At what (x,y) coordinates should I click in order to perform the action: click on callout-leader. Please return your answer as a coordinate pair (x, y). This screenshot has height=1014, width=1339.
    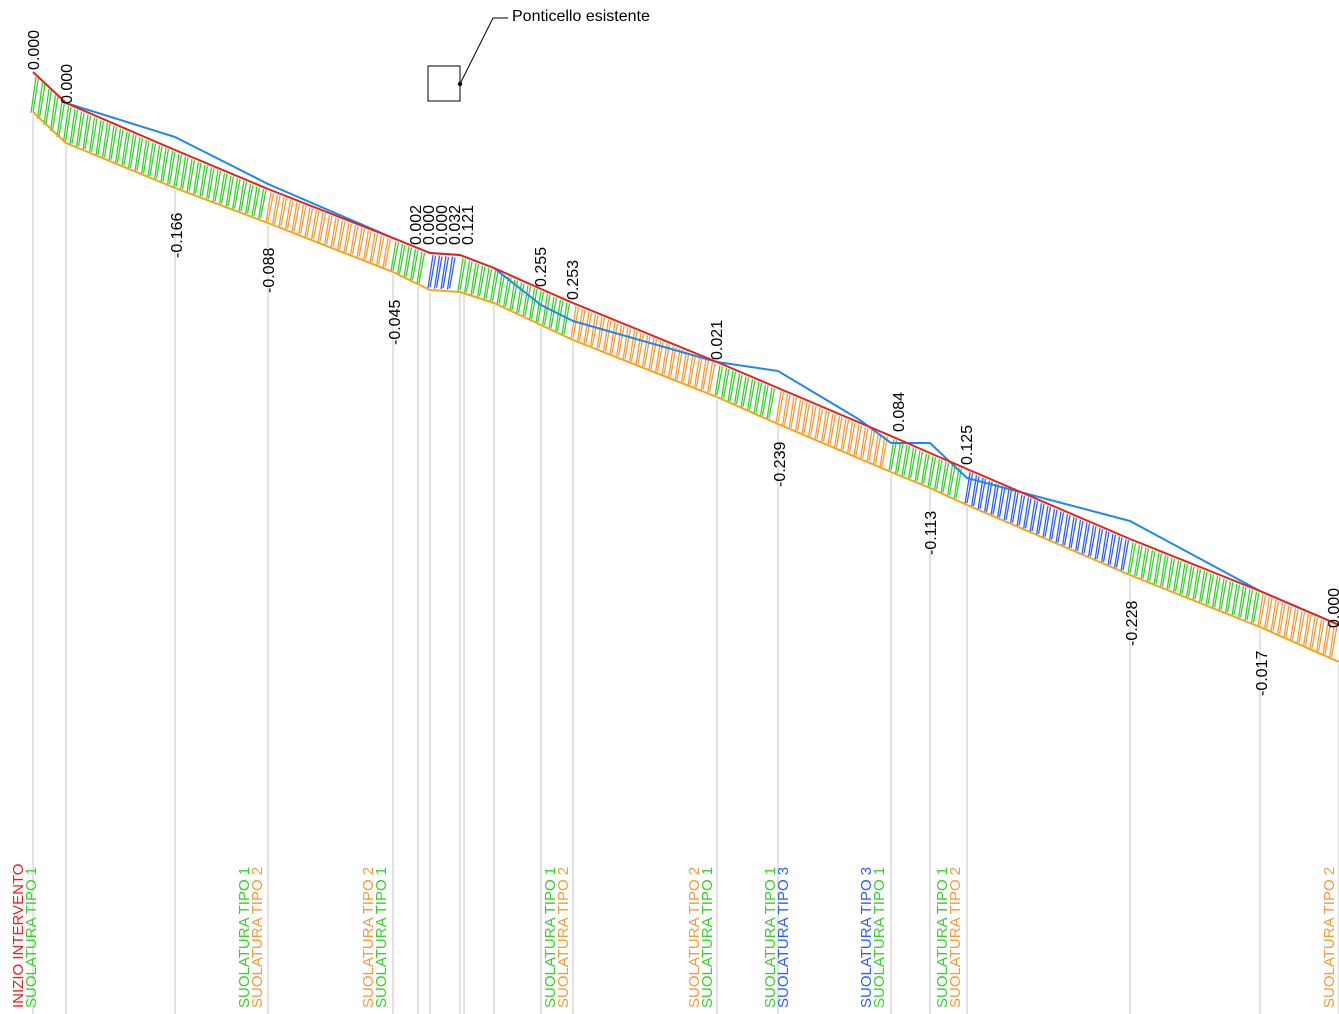
    Looking at the image, I should click on (483, 51).